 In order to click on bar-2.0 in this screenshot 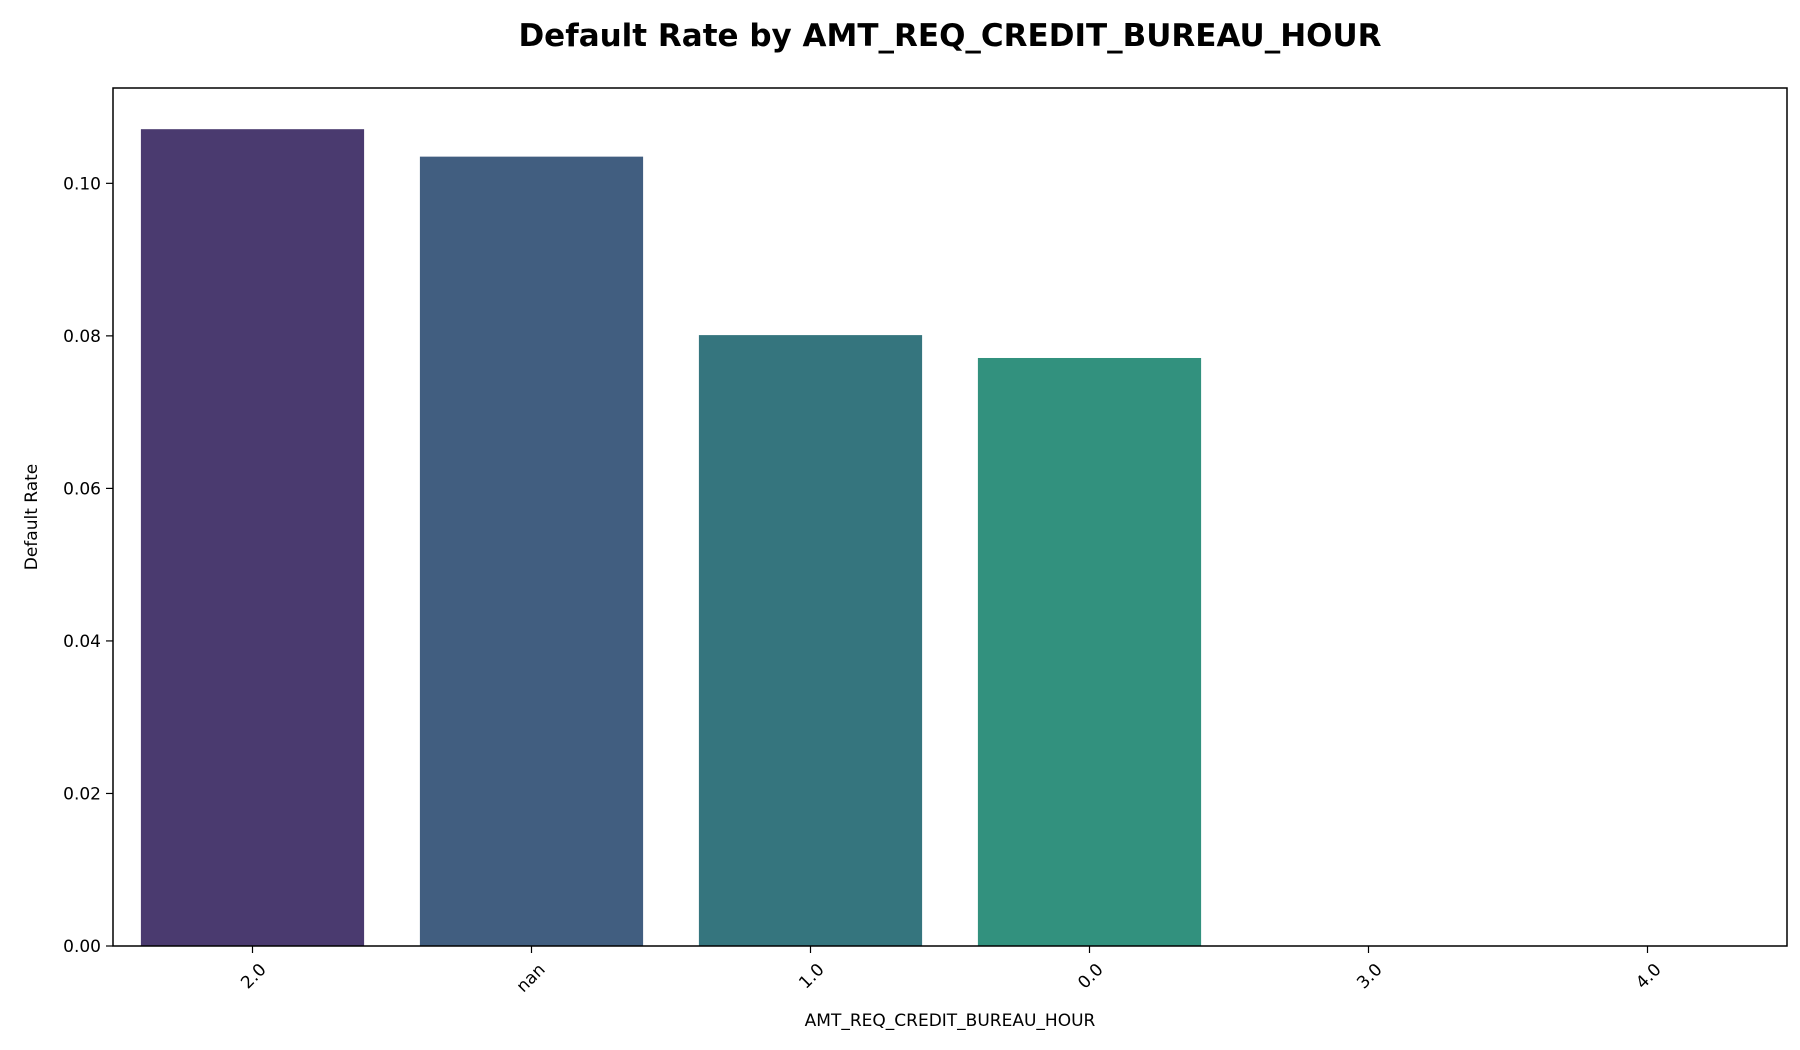, I will do `click(252, 537)`.